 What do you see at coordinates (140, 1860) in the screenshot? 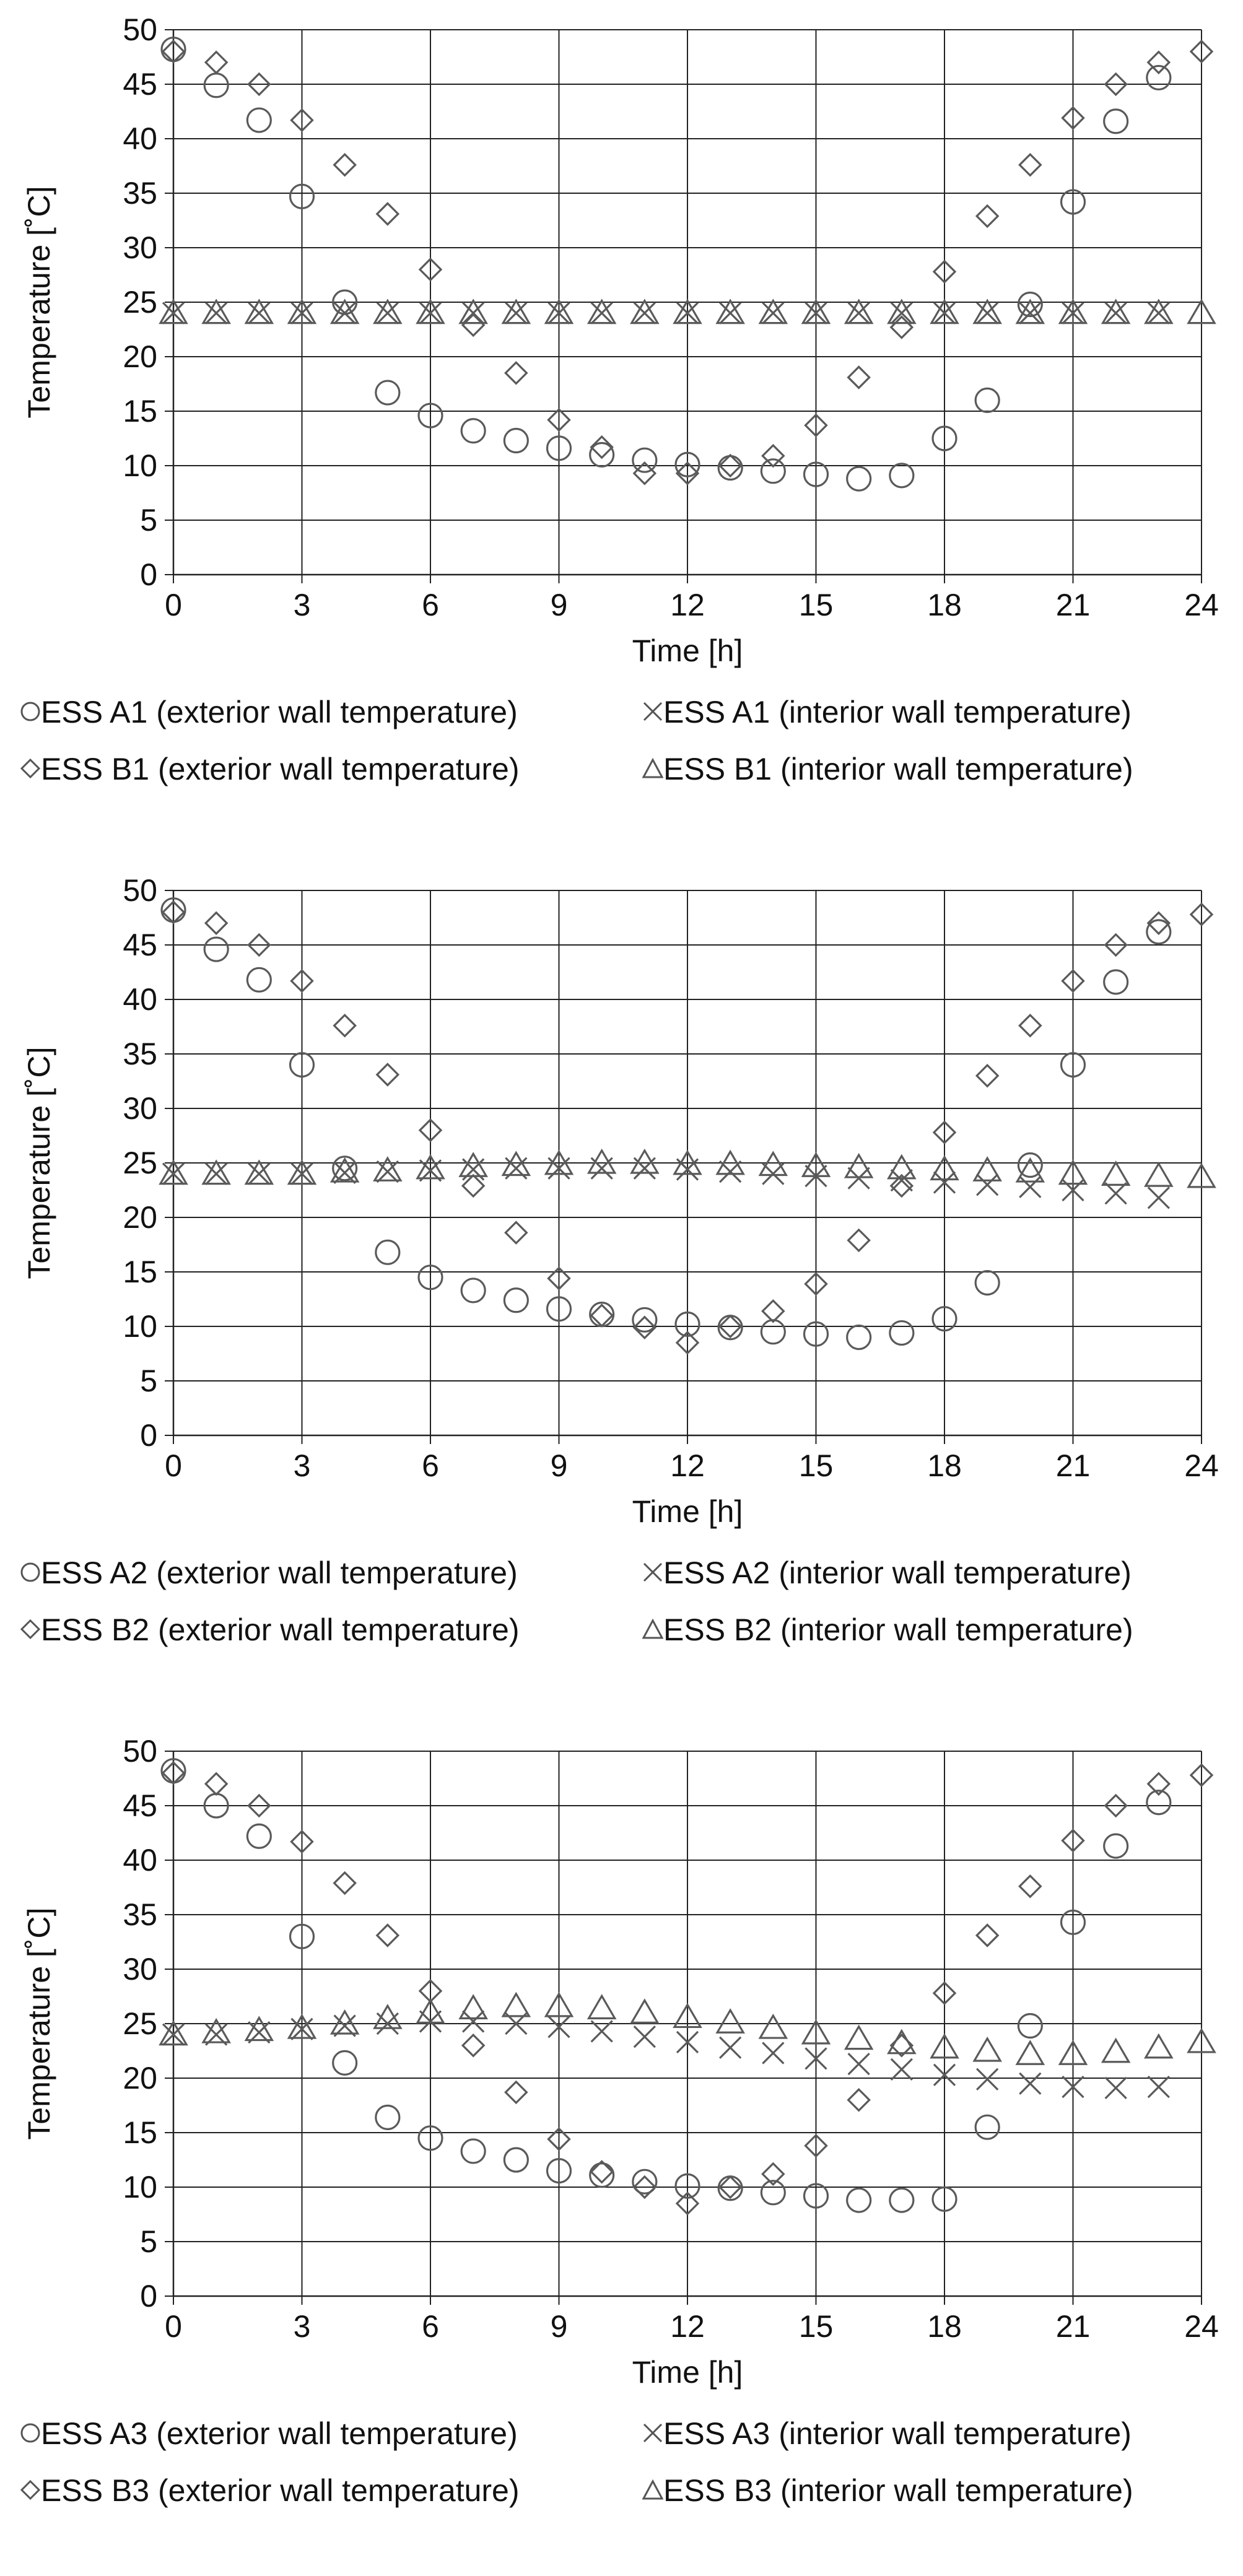
I see `y-tick-label: 40` at bounding box center [140, 1860].